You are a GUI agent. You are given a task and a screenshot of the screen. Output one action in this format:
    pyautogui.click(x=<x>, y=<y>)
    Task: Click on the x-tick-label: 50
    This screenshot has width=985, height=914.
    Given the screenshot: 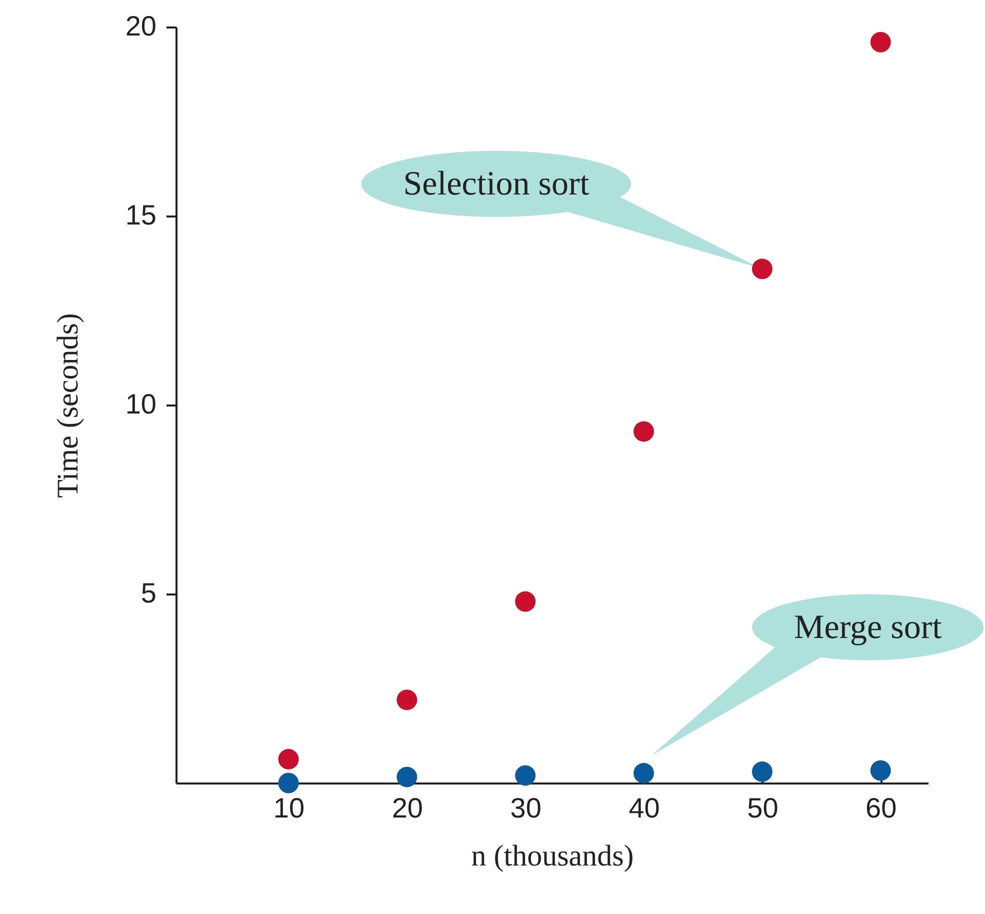 What is the action you would take?
    pyautogui.click(x=762, y=808)
    